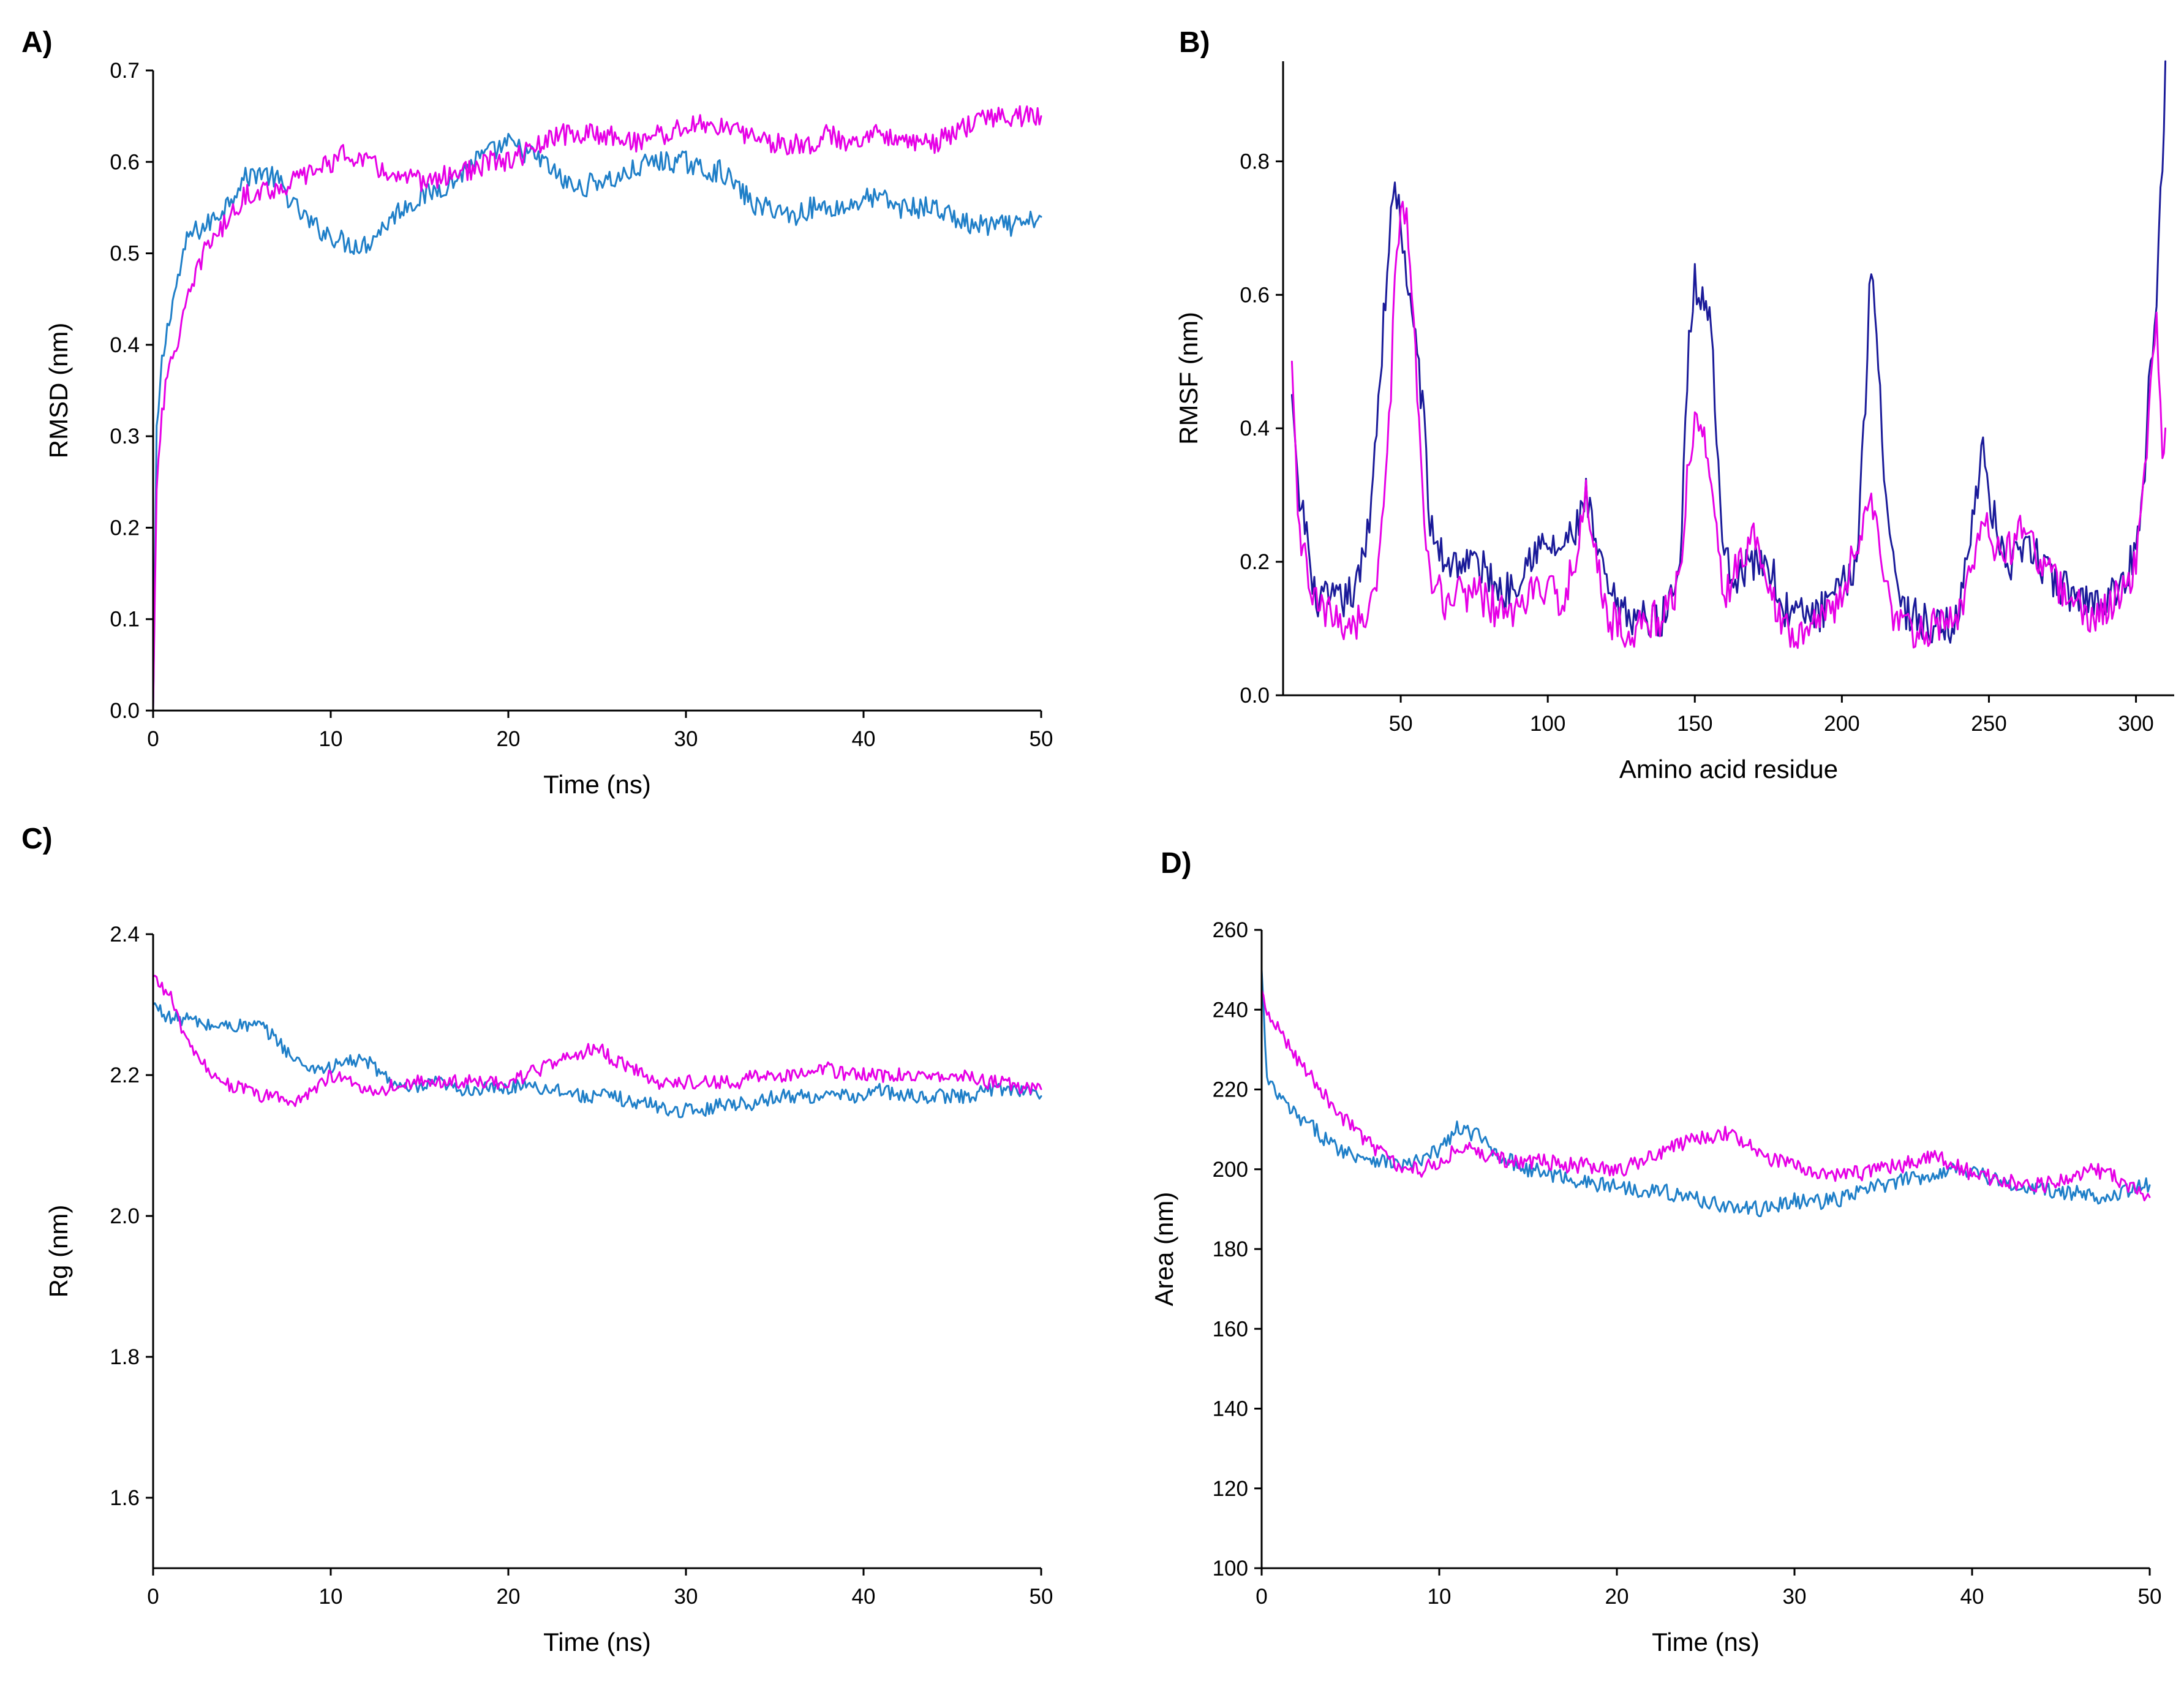 This screenshot has height=1695, width=2184. I want to click on y-tick-label: 1.6, so click(125, 1498).